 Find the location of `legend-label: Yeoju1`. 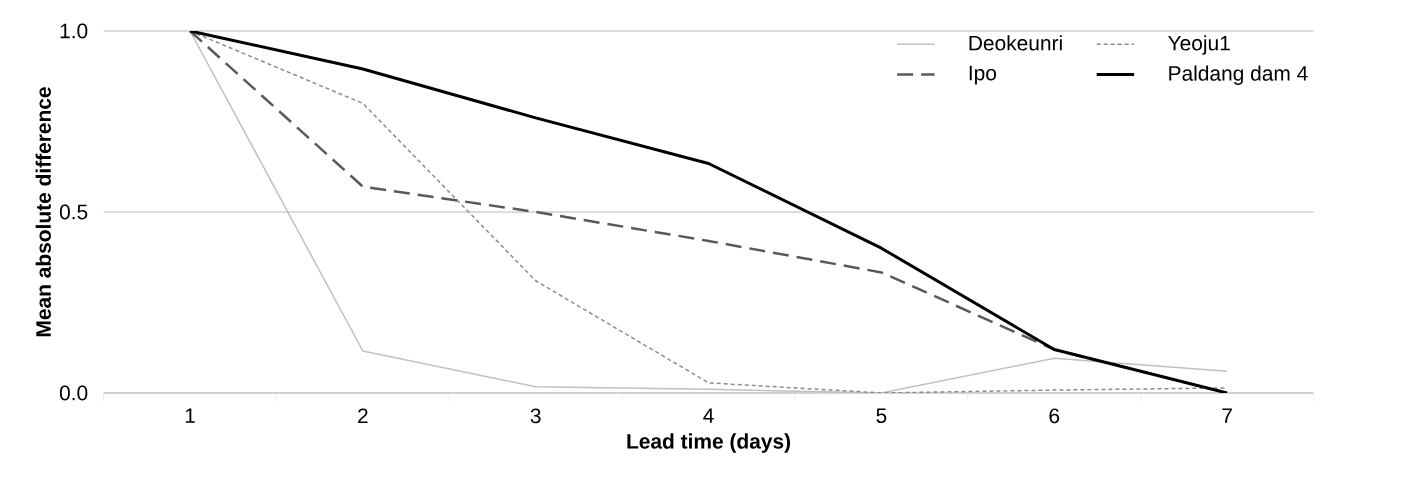

legend-label: Yeoju1 is located at coordinates (1199, 45).